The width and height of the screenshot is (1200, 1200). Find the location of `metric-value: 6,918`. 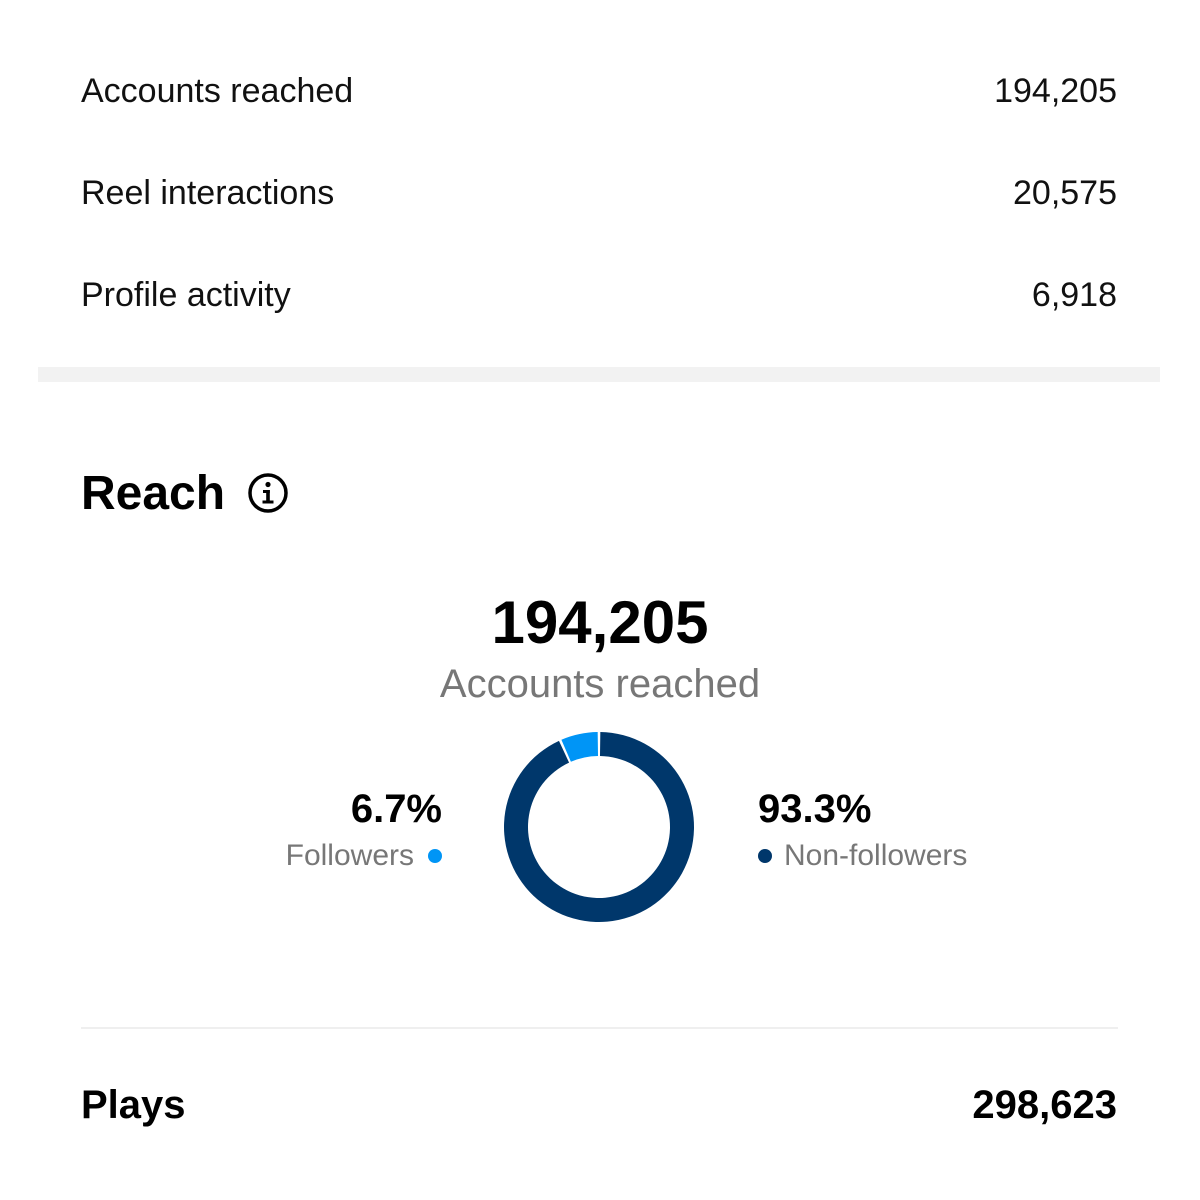

metric-value: 6,918 is located at coordinates (1074, 294).